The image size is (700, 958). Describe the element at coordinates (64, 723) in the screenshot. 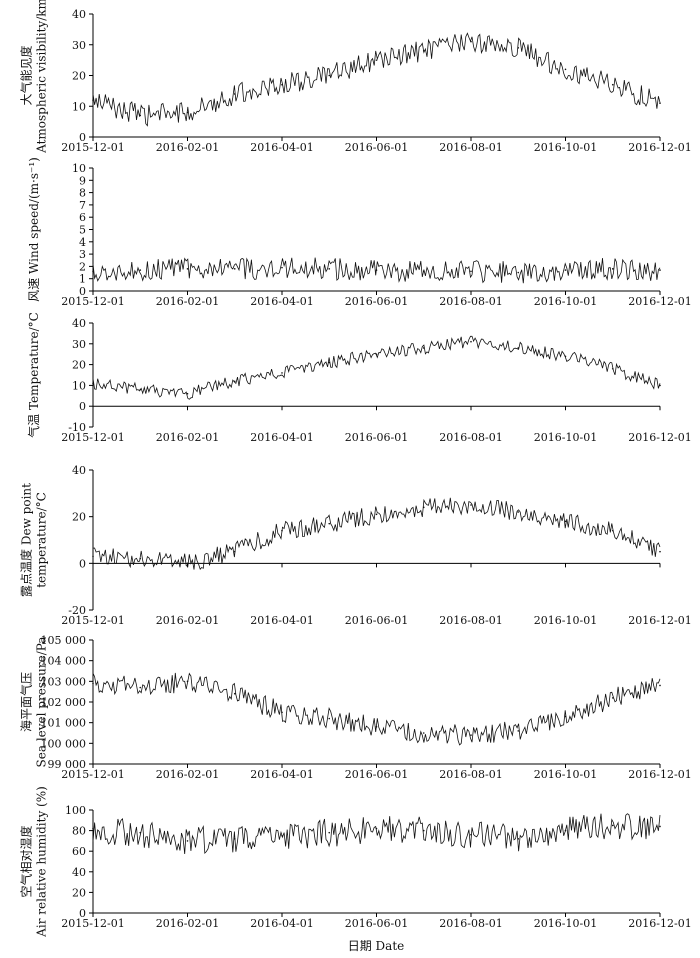

I see `y-tick-label: 101 000` at that location.